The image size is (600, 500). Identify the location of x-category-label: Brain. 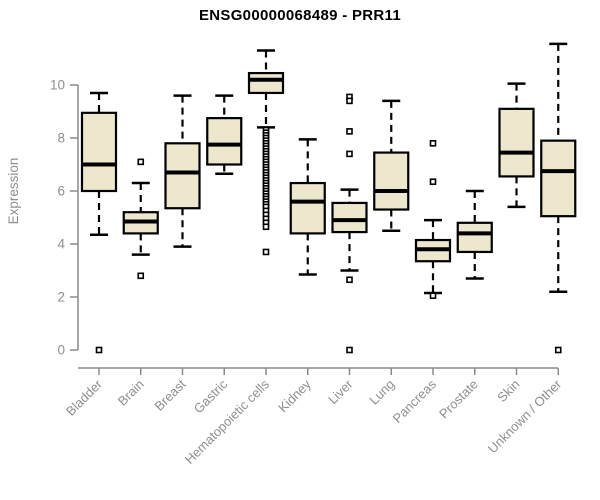
(131, 393).